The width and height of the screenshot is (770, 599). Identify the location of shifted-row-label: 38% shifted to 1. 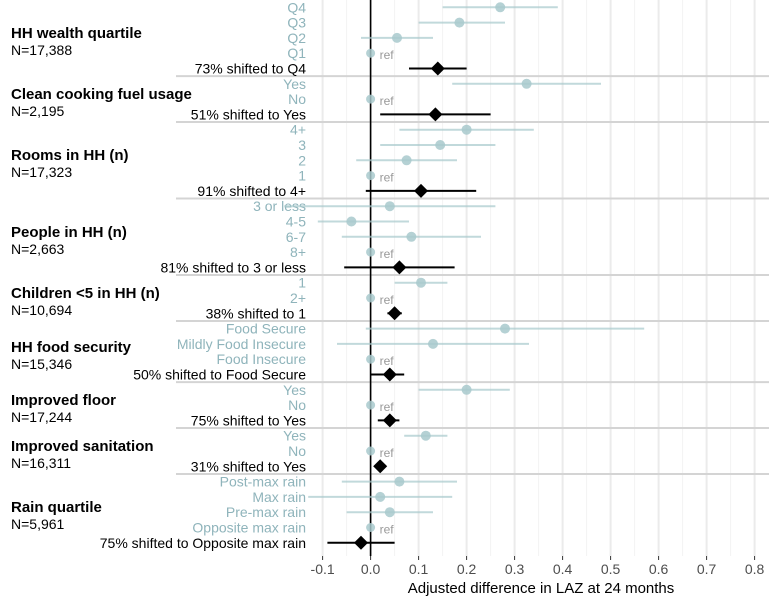
(256, 313).